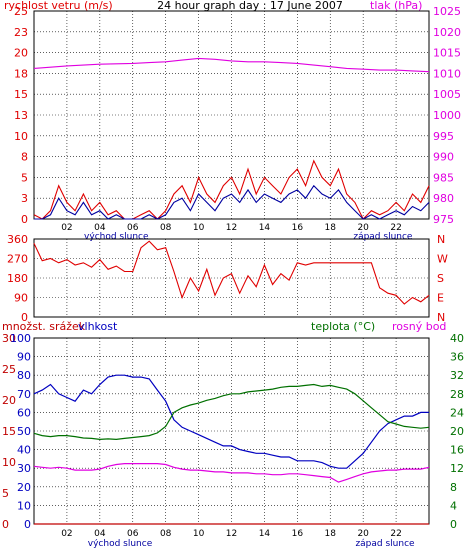 This screenshot has width=466, height=556. I want to click on x-tick-label: 08, so click(166, 228).